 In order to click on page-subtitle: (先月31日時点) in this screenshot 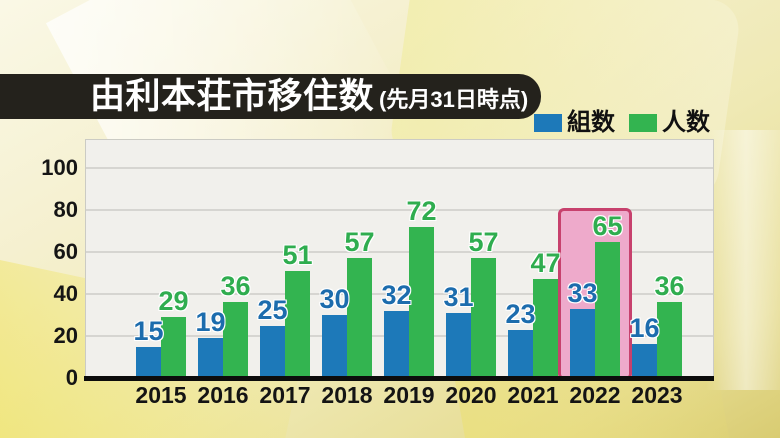, I will do `click(454, 99)`.